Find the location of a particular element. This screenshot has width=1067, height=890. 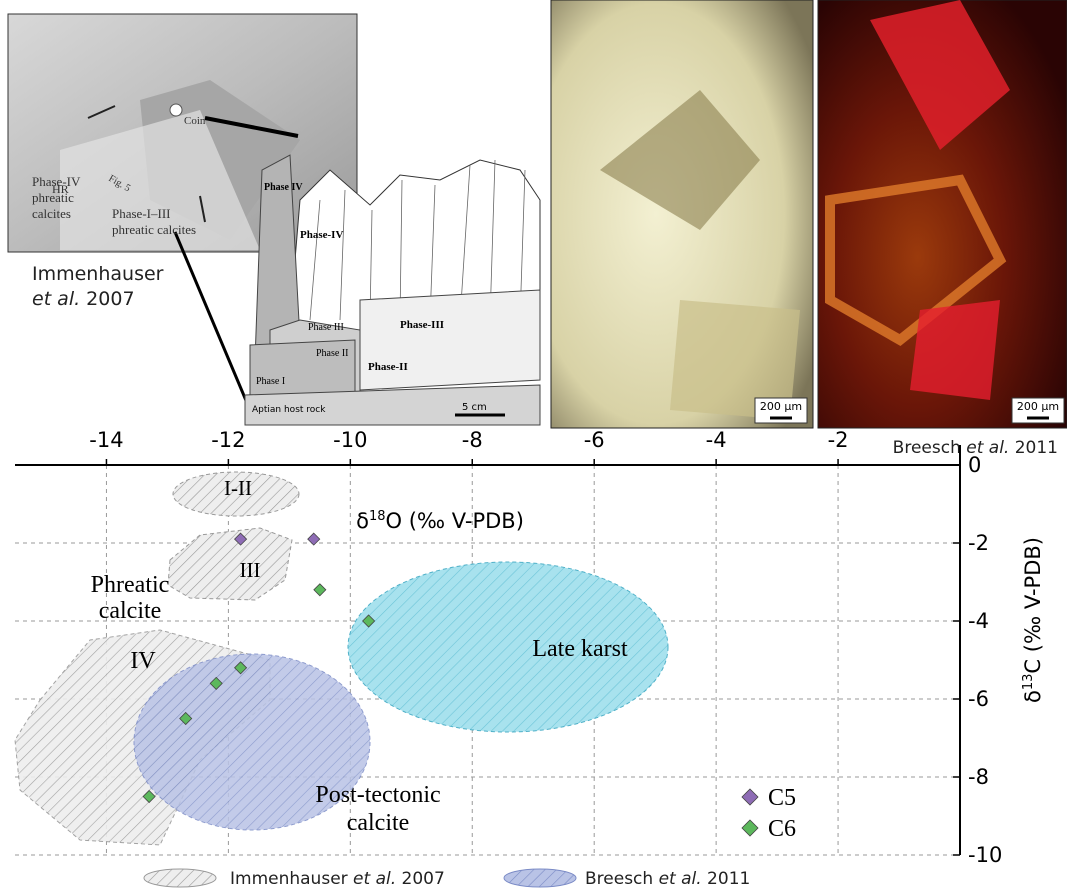

legend-label-part: Immenhauser is located at coordinates (291, 879).